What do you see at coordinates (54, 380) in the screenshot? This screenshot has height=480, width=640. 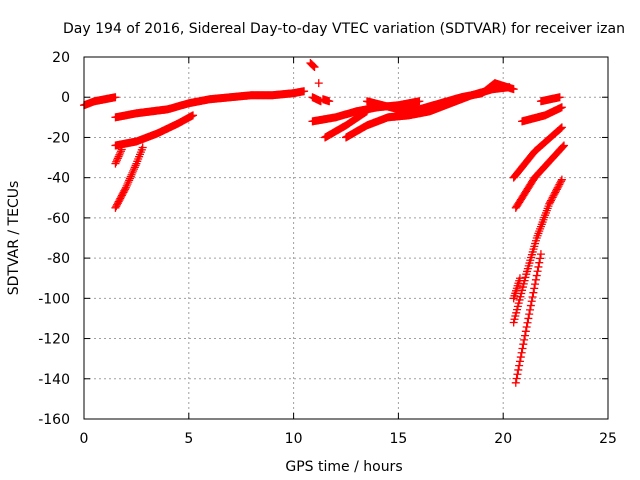 I see `y-tick-label: -140` at bounding box center [54, 380].